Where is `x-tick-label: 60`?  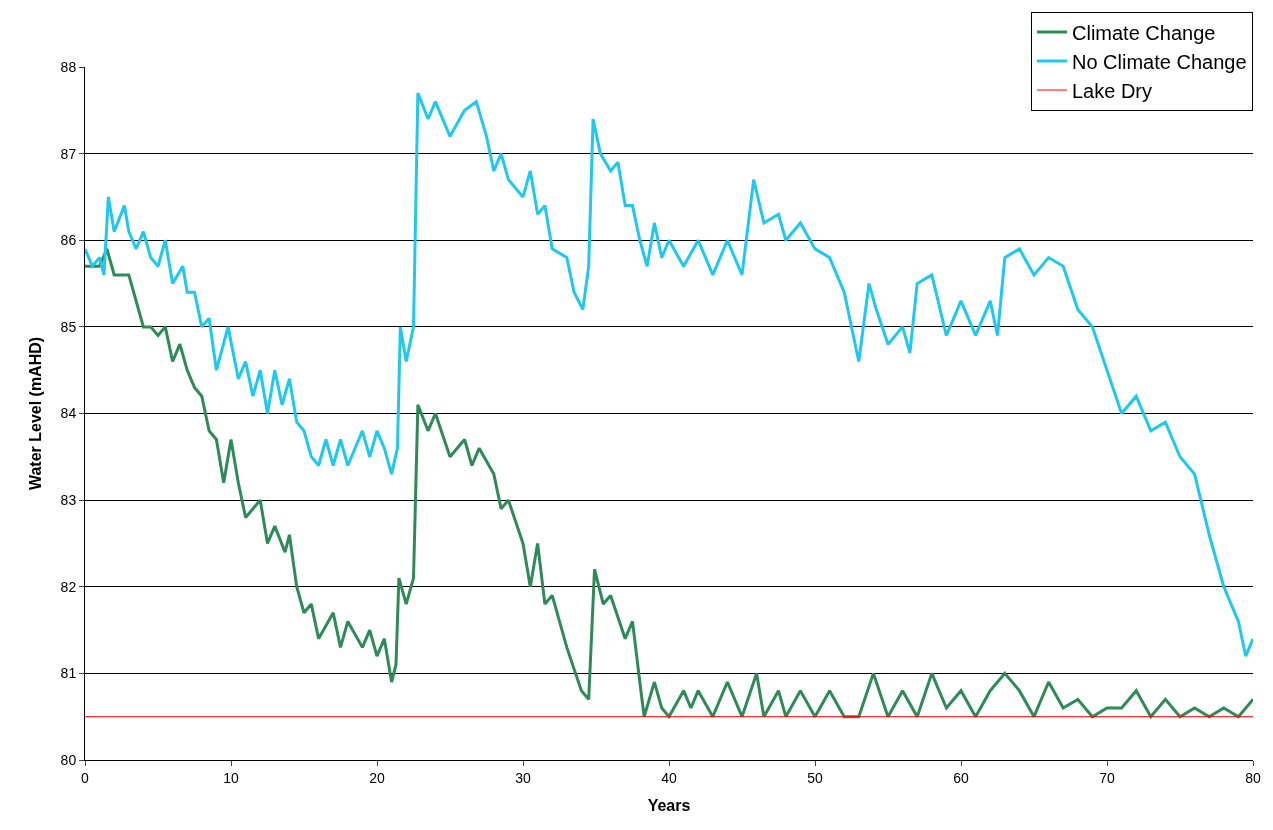 x-tick-label: 60 is located at coordinates (961, 777).